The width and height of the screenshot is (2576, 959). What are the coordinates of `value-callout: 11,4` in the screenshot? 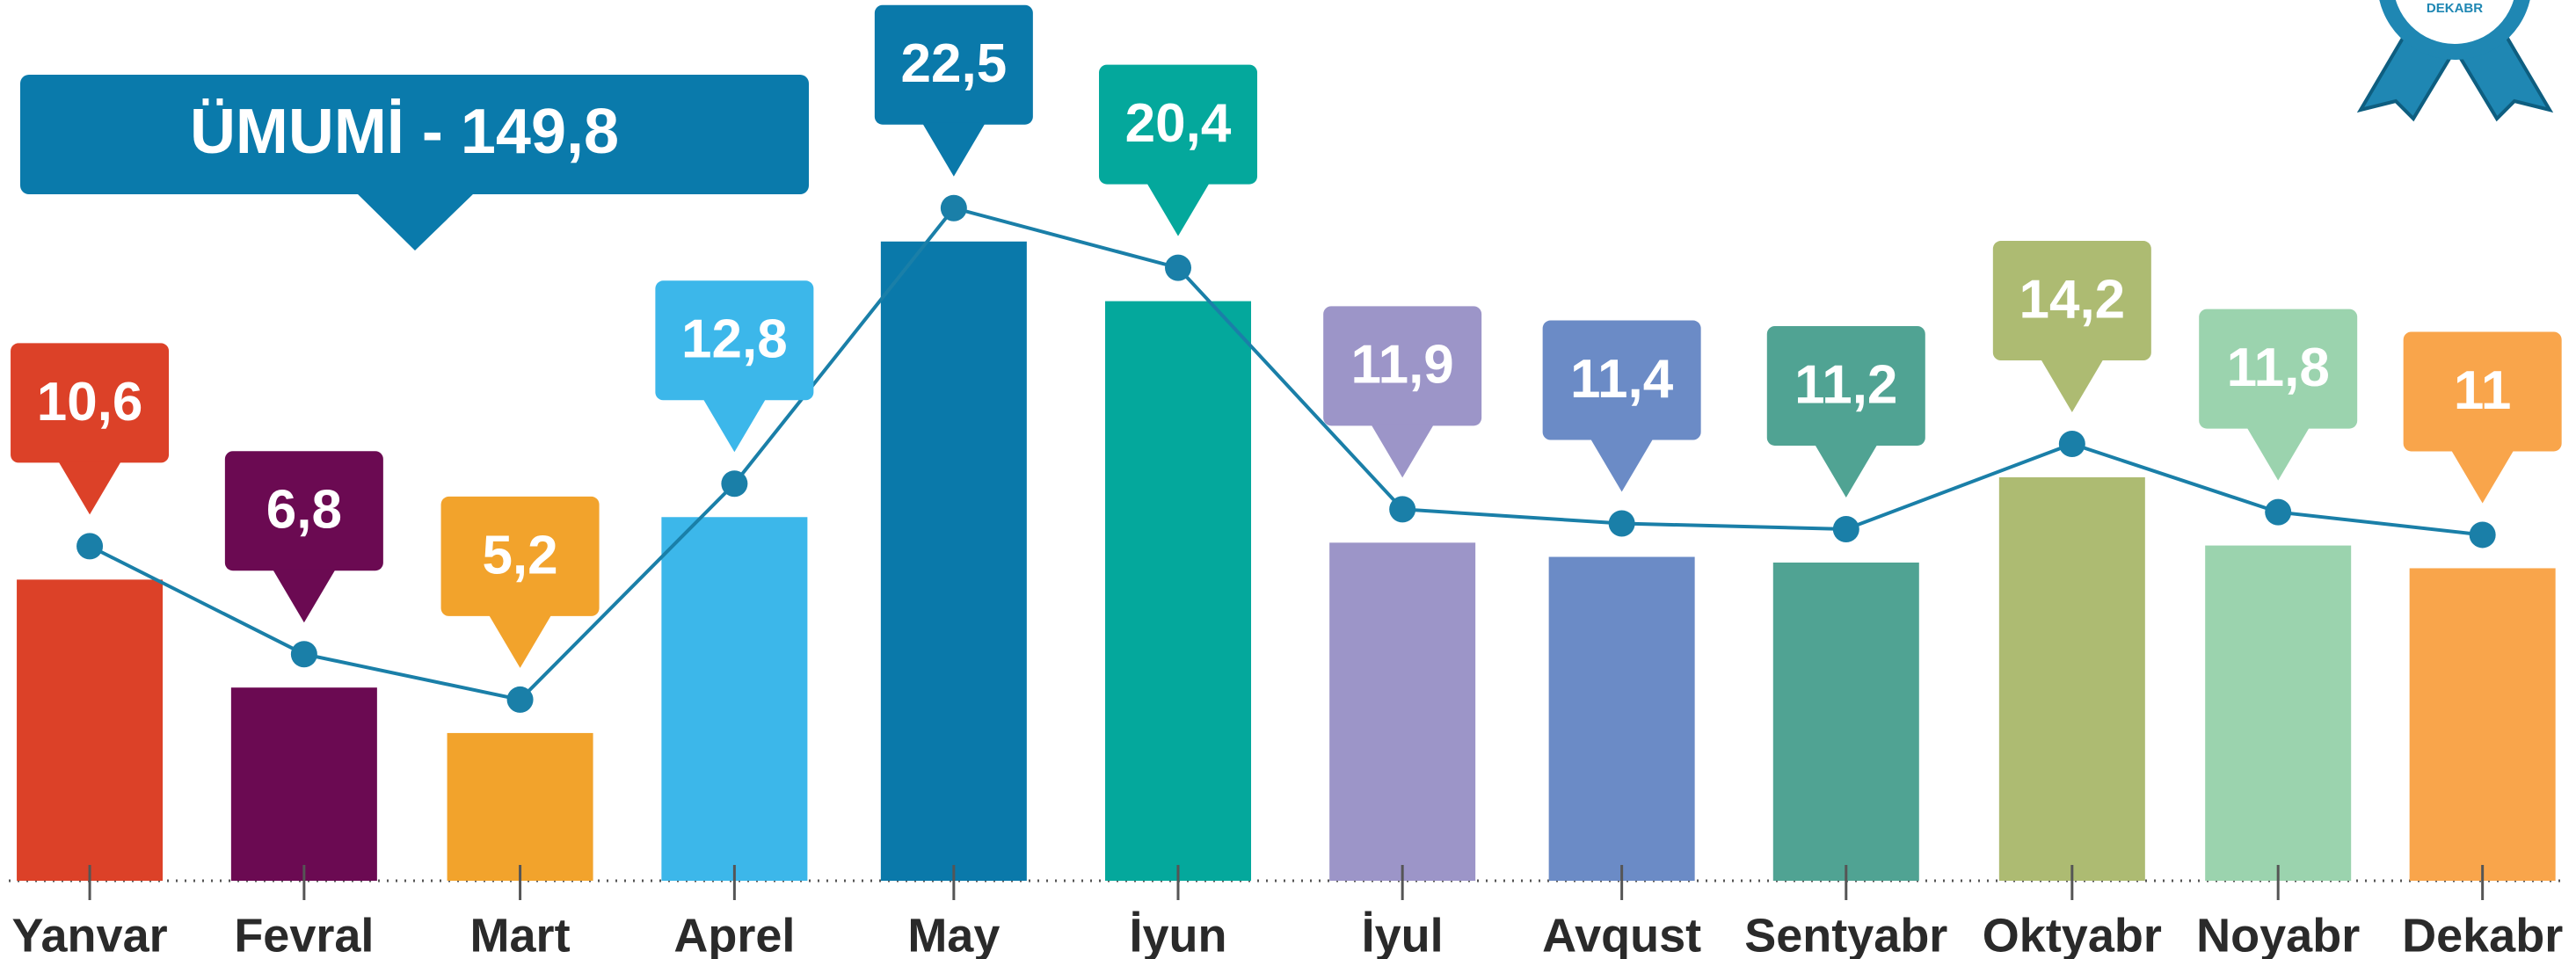 It's located at (1621, 406).